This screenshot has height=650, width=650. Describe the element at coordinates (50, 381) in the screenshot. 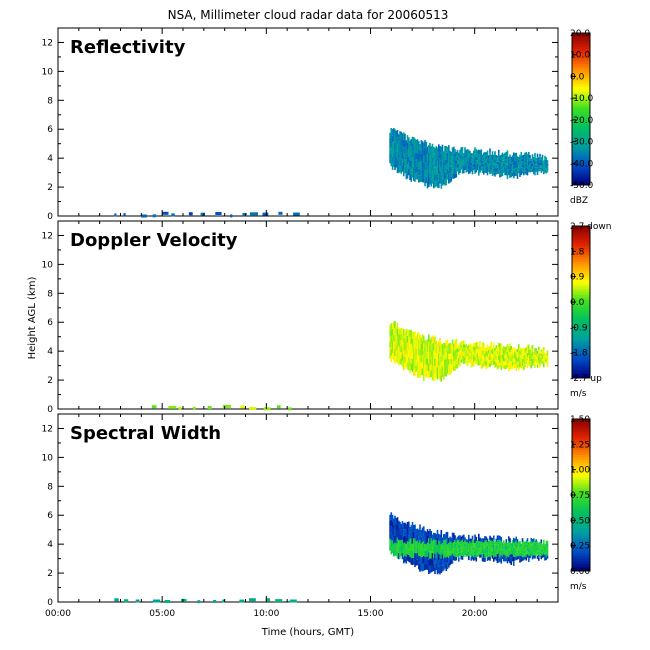

I see `y-tick-label: 2` at that location.